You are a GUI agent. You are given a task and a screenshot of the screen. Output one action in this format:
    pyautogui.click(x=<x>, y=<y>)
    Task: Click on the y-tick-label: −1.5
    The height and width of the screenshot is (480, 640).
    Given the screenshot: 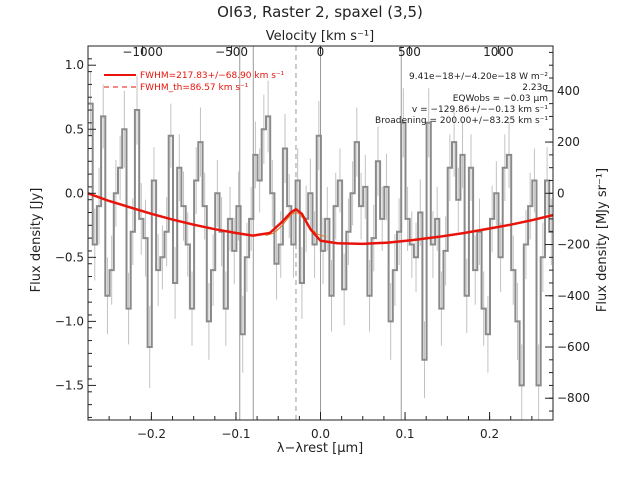 What is the action you would take?
    pyautogui.click(x=69, y=385)
    